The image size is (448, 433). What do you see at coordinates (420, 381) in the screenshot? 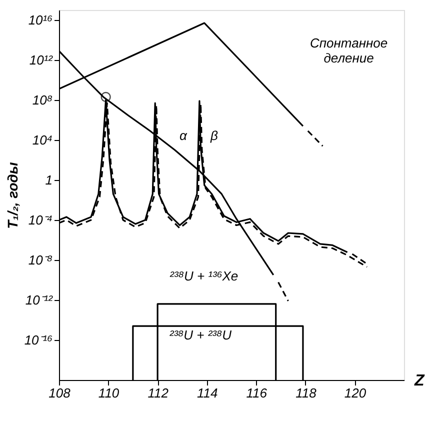
I see `x-axis-title: Z` at bounding box center [420, 381].